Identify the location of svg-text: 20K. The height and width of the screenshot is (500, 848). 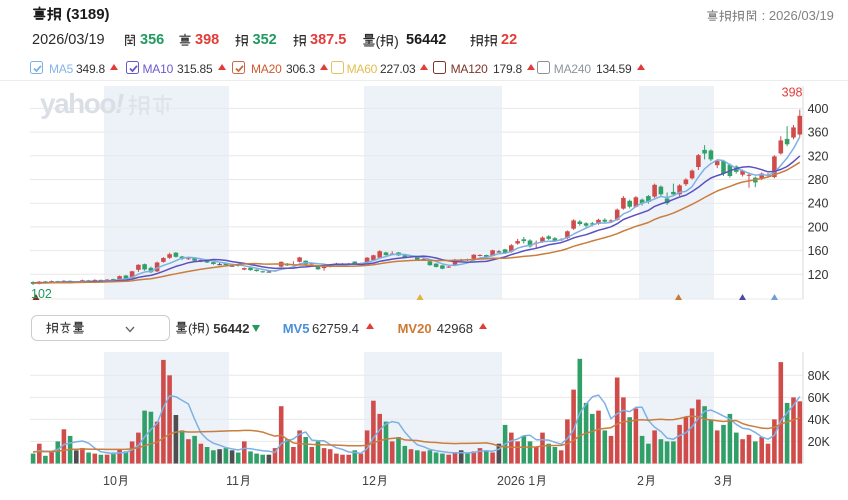
(819, 442).